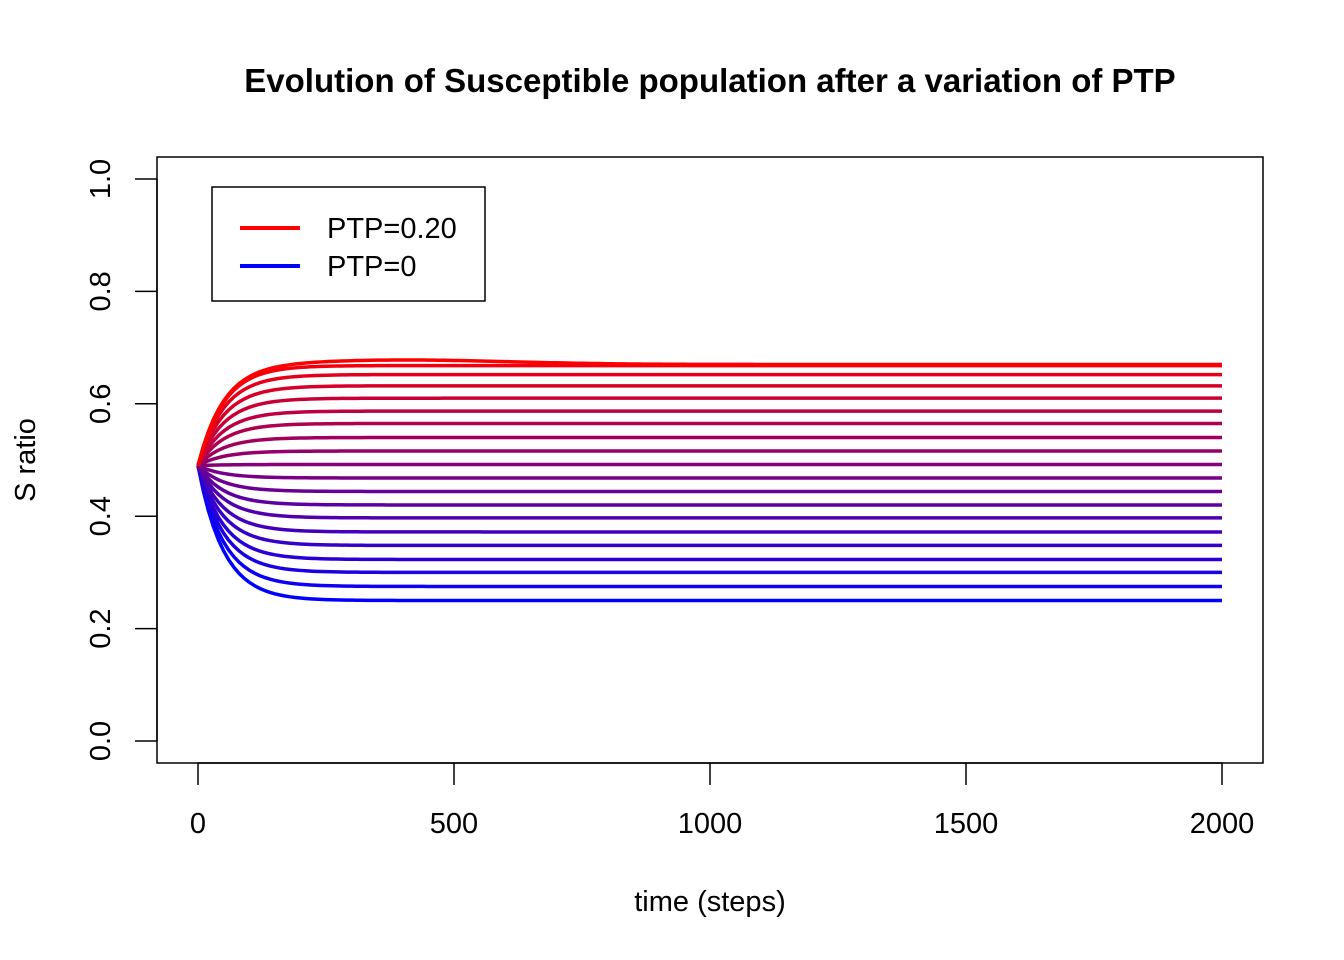  Describe the element at coordinates (1222, 824) in the screenshot. I see `x-tick-label: 2000` at that location.